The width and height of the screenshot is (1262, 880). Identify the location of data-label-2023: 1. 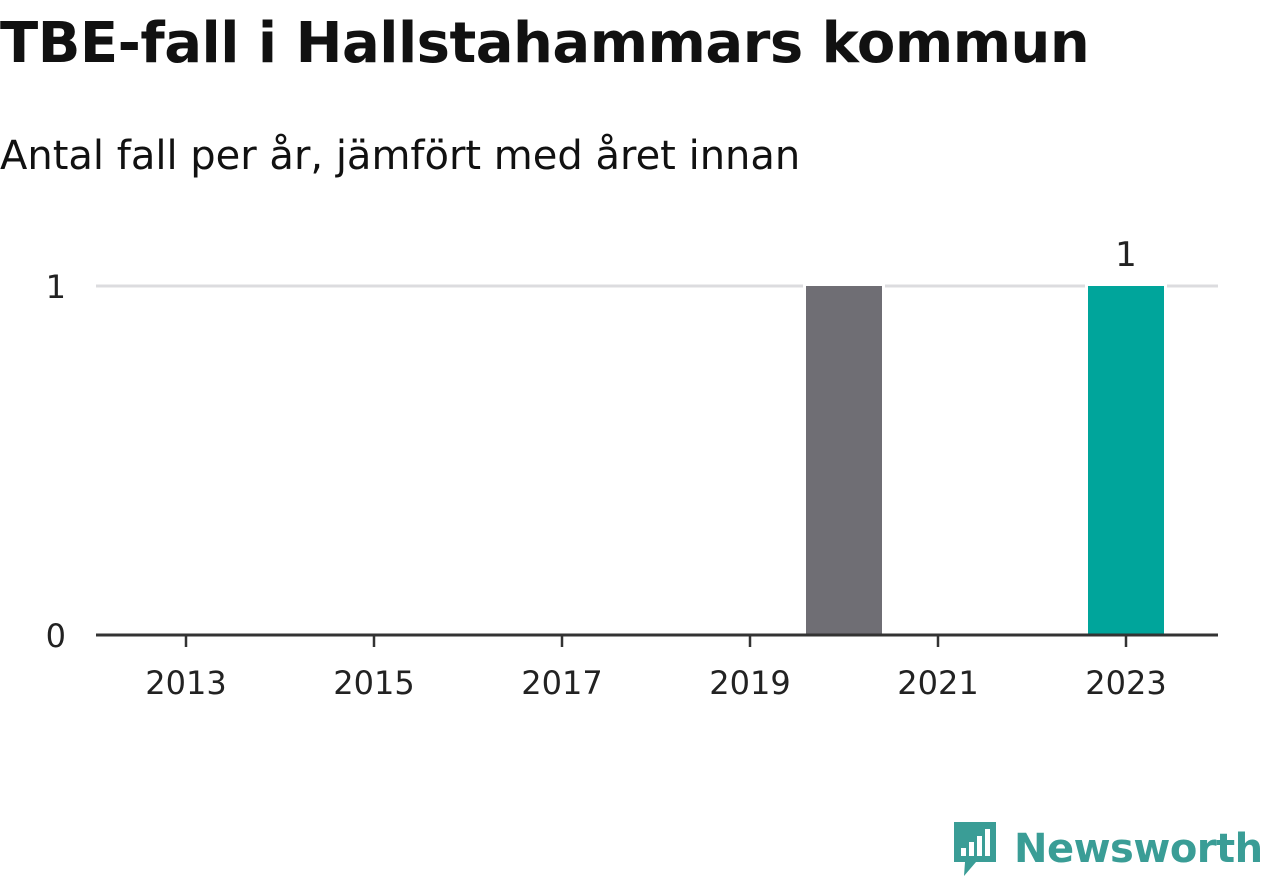
(1126, 255).